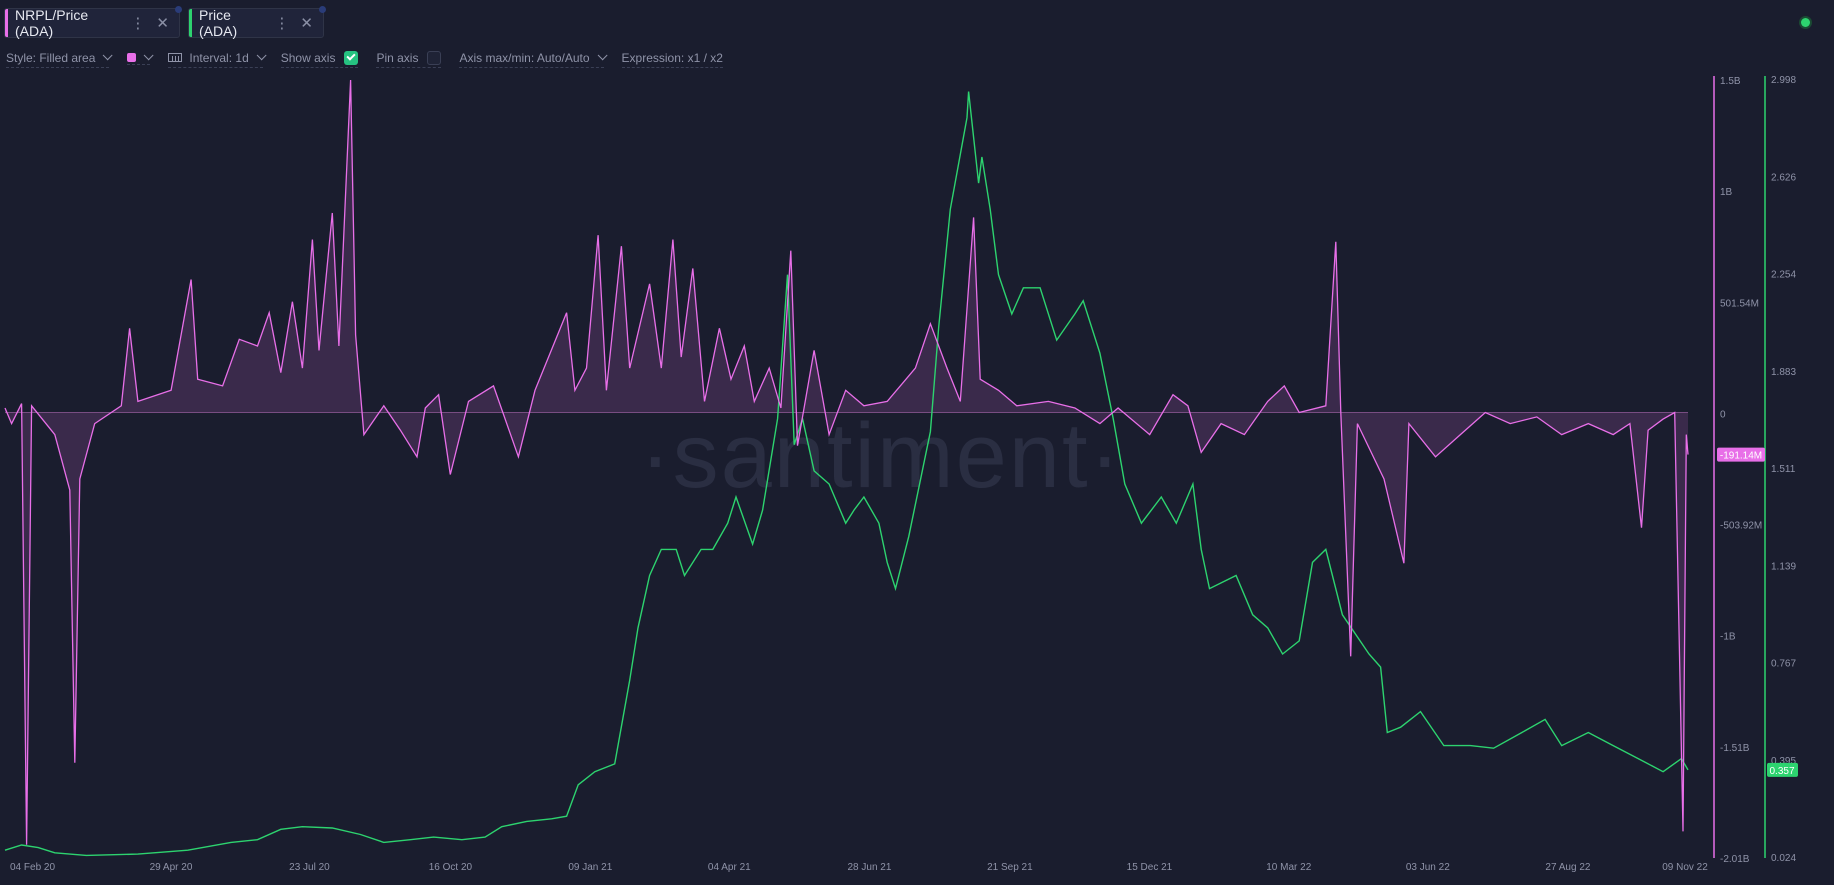  What do you see at coordinates (1728, 637) in the screenshot?
I see `nrpl-tick-label: -1B` at bounding box center [1728, 637].